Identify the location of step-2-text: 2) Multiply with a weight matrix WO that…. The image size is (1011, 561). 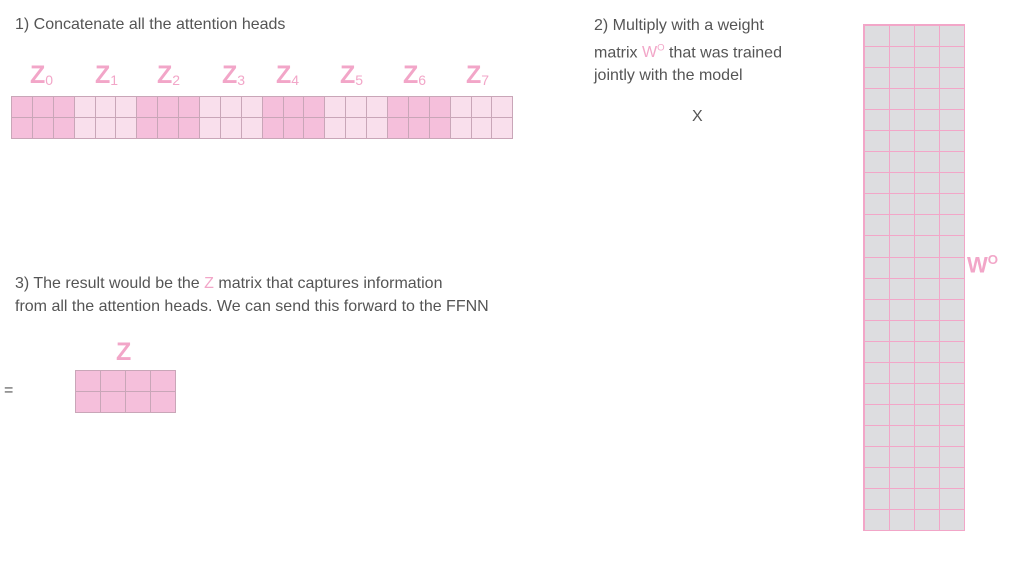
(688, 50).